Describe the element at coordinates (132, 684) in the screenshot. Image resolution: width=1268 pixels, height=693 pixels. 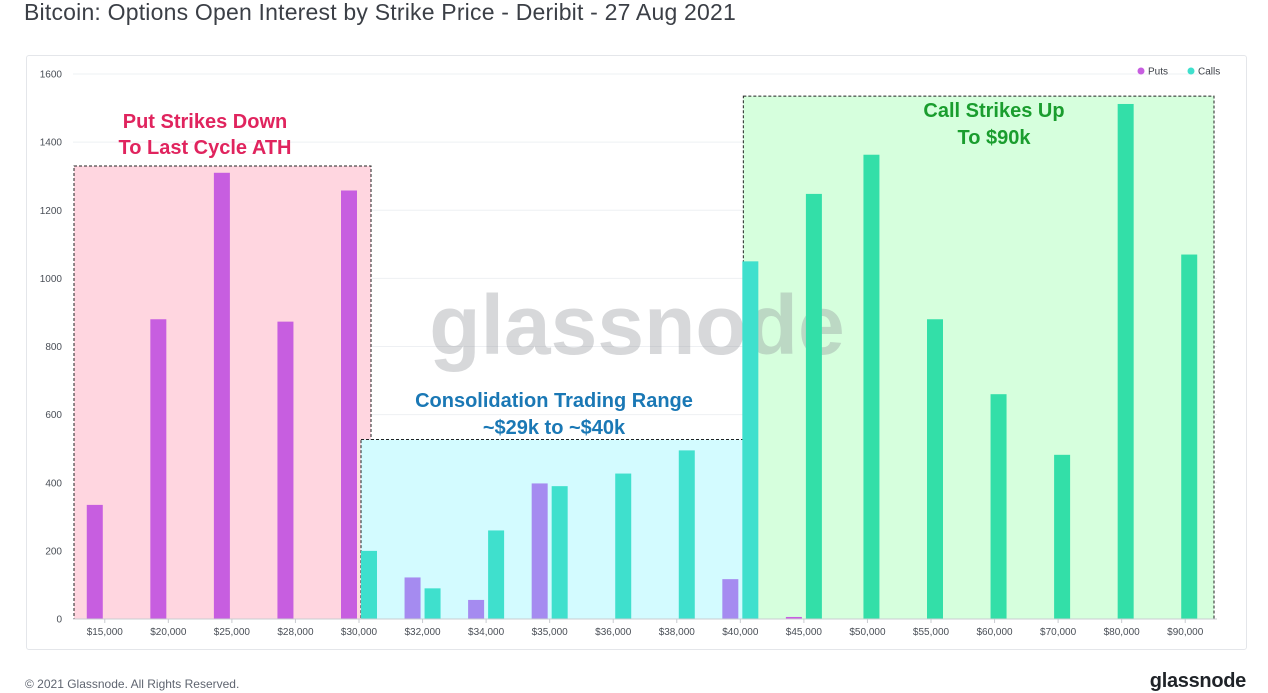
I see `copyright-text: © 2021 Glassnode. All Rights Reserved.` at that location.